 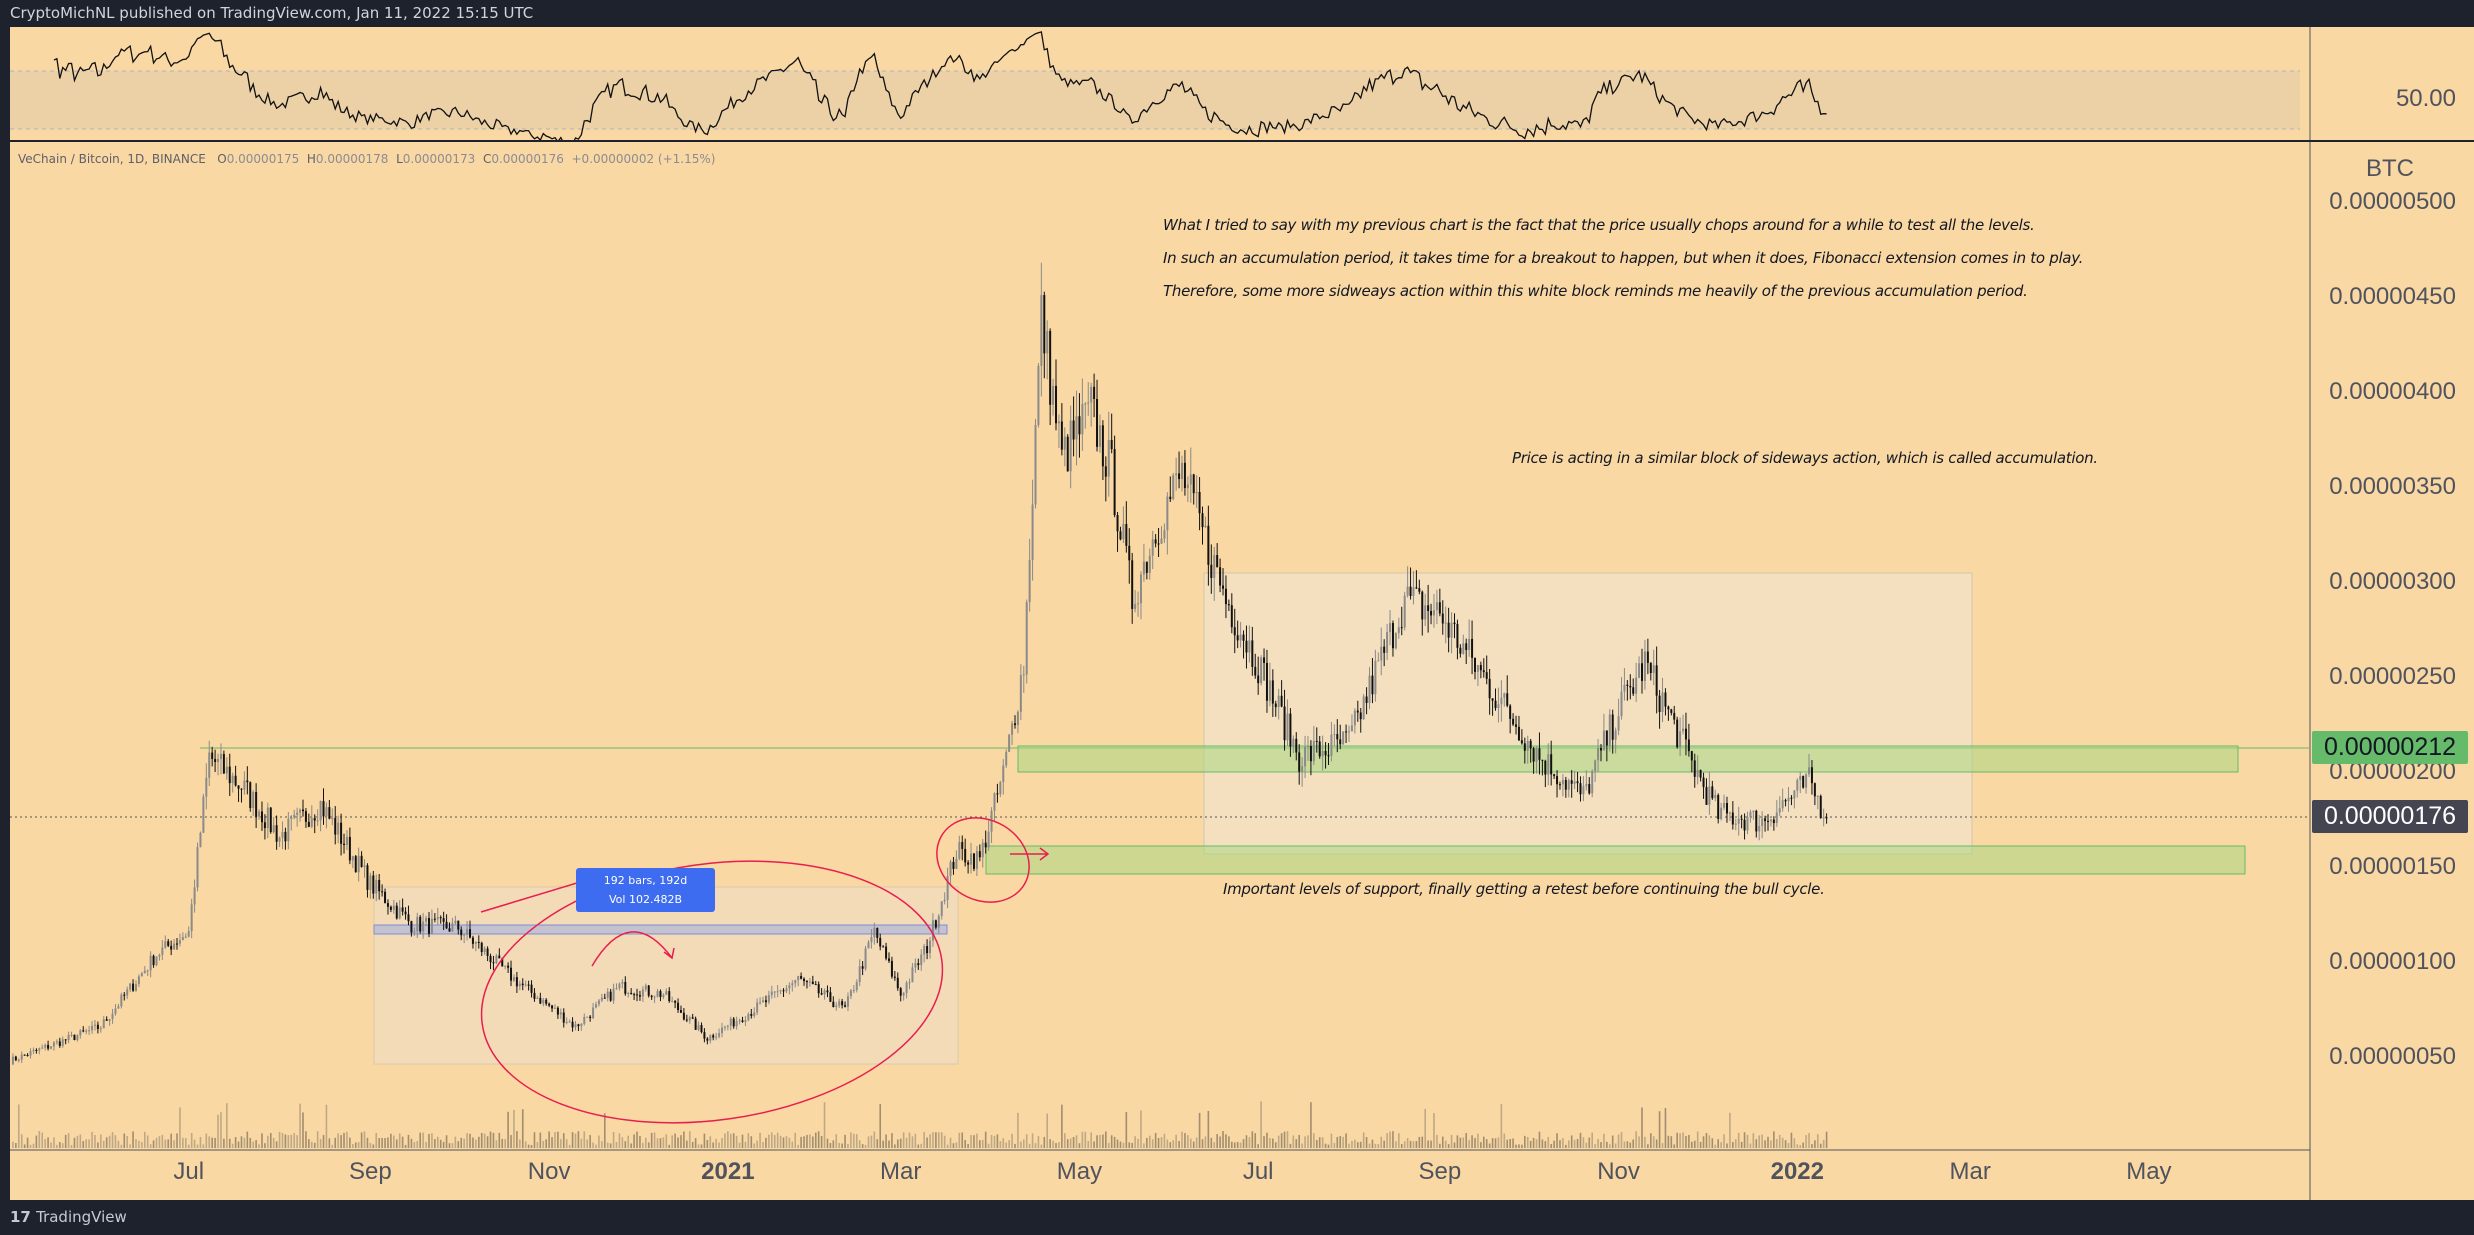 I want to click on symbol-title: VeChain / Bitcoin, 1D, BINANCE, so click(x=112, y=159).